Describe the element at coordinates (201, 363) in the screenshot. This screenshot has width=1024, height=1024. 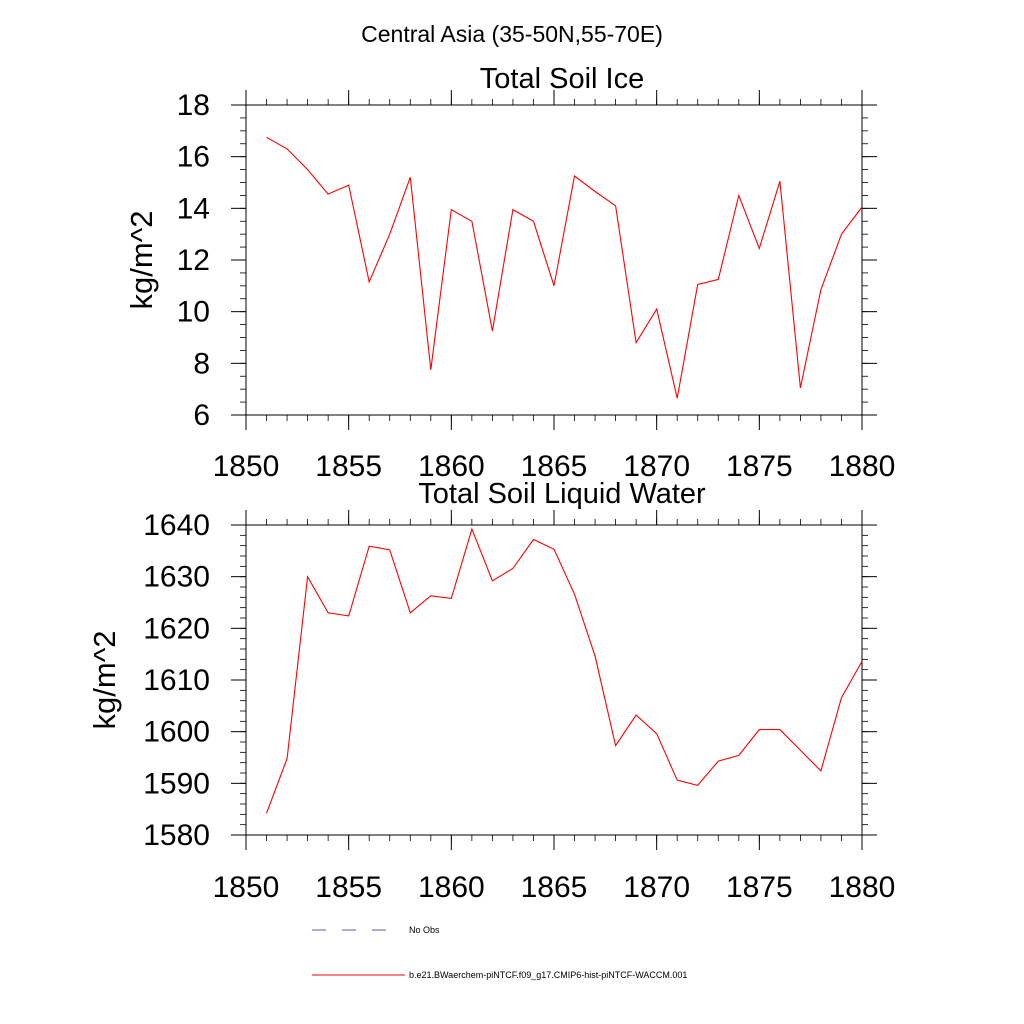
I see `y-tick-label: 8` at that location.